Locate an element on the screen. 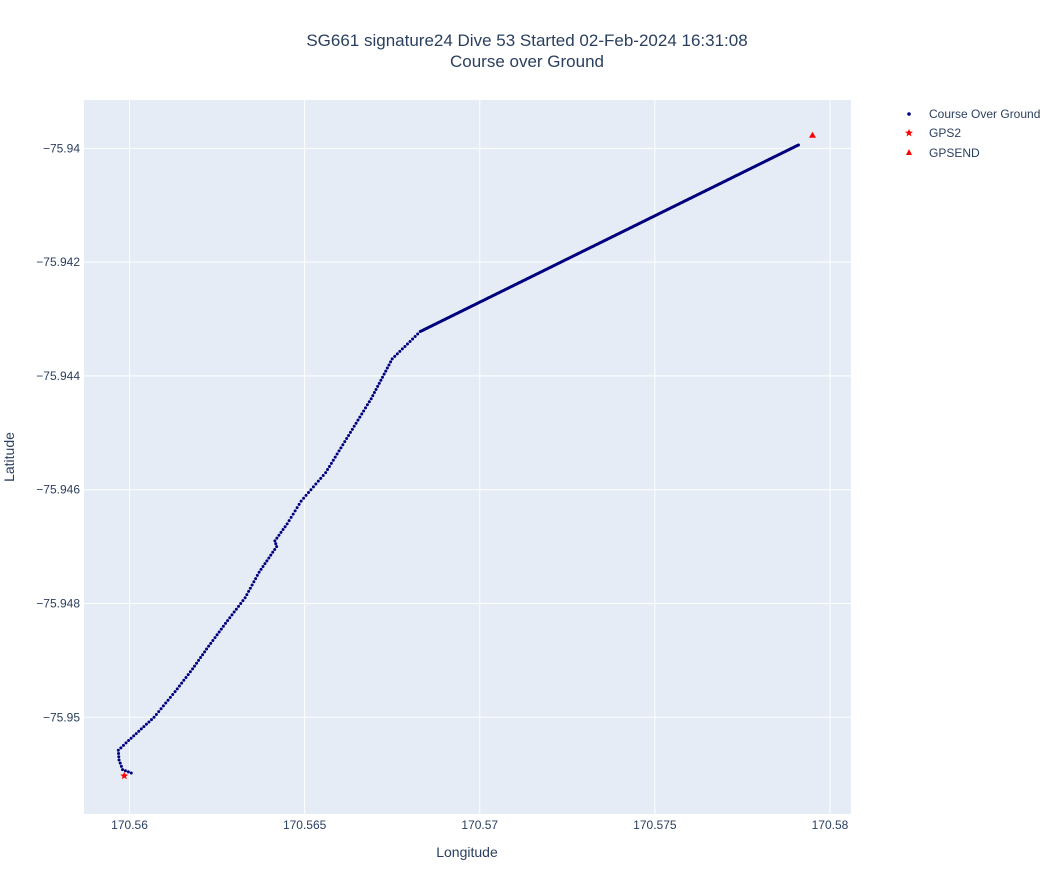 Image resolution: width=1058 pixels, height=894 pixels. x-tick-label: 170.58 is located at coordinates (830, 825).